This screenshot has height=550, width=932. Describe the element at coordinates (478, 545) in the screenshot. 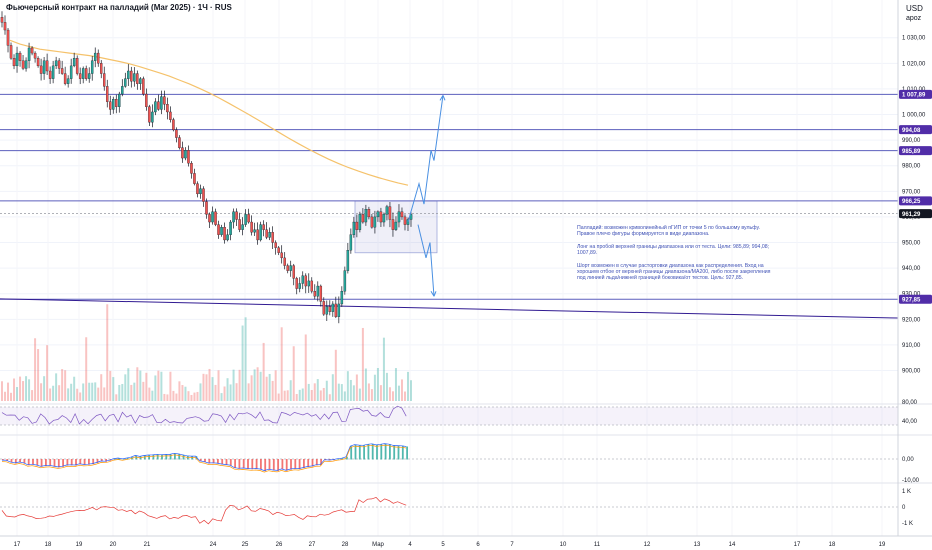

I see `time-tick-label: 6` at that location.